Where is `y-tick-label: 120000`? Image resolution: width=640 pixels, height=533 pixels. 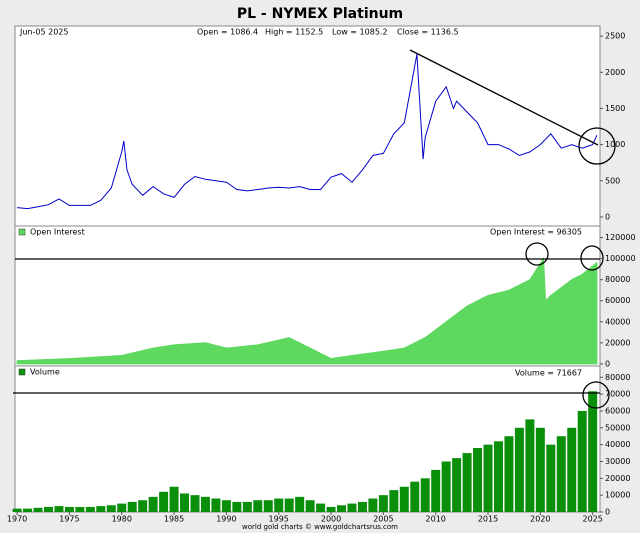 y-tick-label: 120000 is located at coordinates (620, 237).